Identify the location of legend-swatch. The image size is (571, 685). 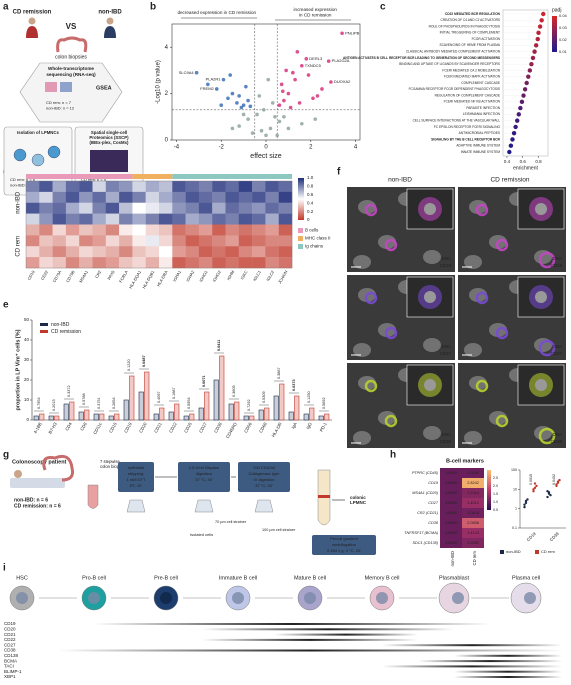
(537, 552).